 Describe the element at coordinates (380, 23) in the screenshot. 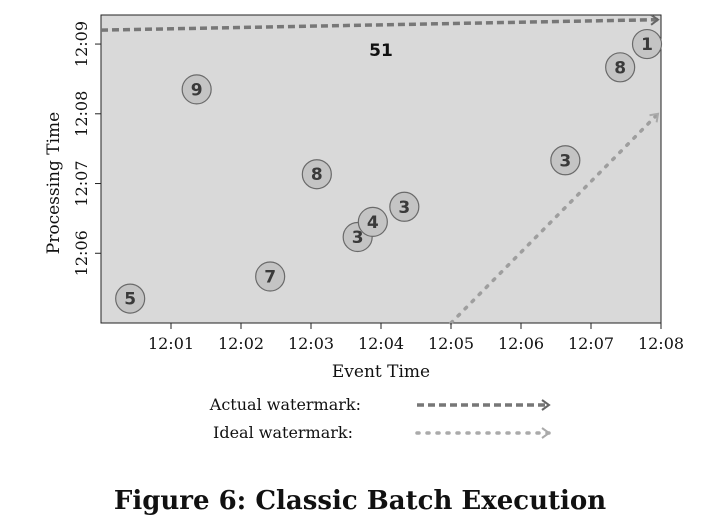

I see `actual-watermark-line` at that location.